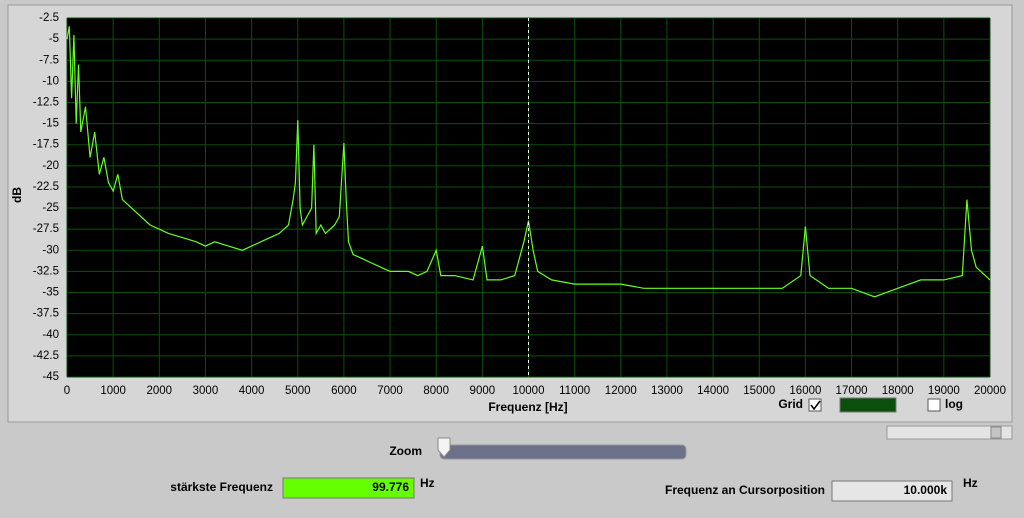 The width and height of the screenshot is (1024, 518). What do you see at coordinates (892, 491) in the screenshot?
I see `cursor-field` at bounding box center [892, 491].